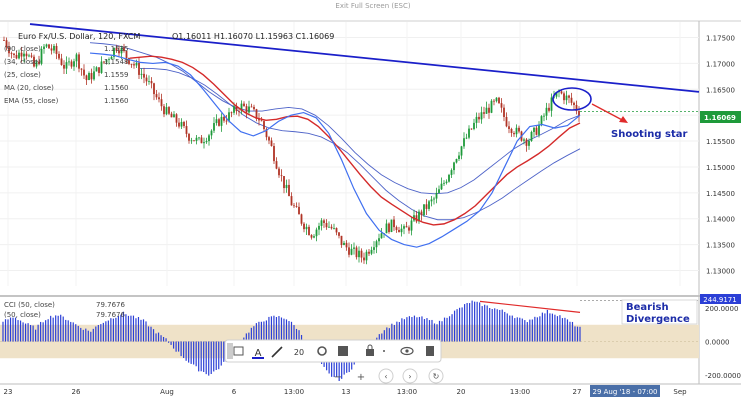 The height and width of the screenshot is (405, 741). Describe the element at coordinates (116, 75) in the screenshot. I see `indicator-legend-value: 1.1559` at that location.